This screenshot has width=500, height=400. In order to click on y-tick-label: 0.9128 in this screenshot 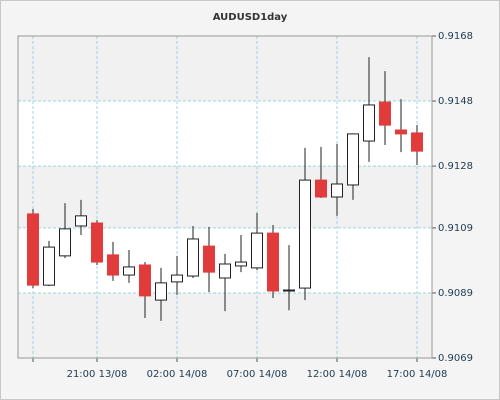, I will do `click(455, 166)`.